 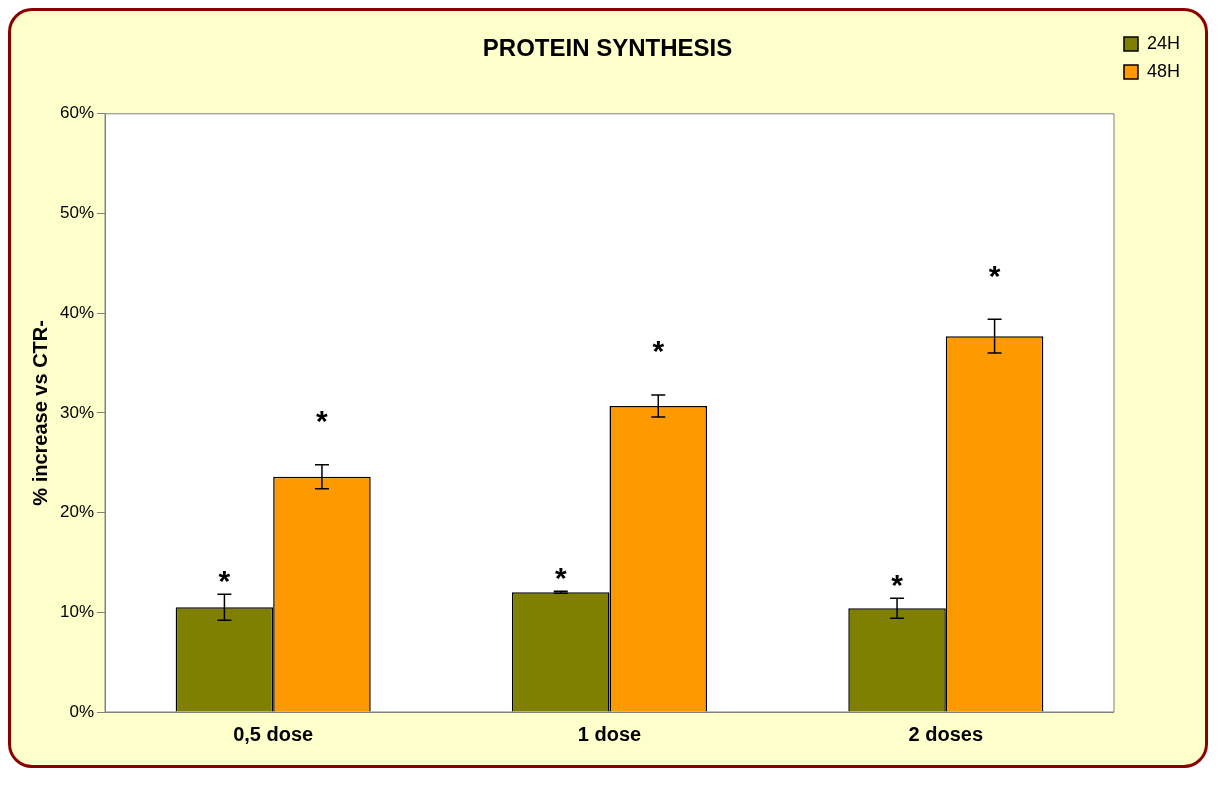 I want to click on x-tick-label: 2 doses, so click(x=946, y=733).